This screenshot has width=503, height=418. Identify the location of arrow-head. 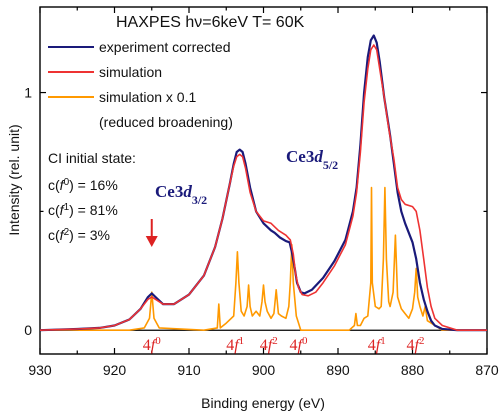
(151, 241).